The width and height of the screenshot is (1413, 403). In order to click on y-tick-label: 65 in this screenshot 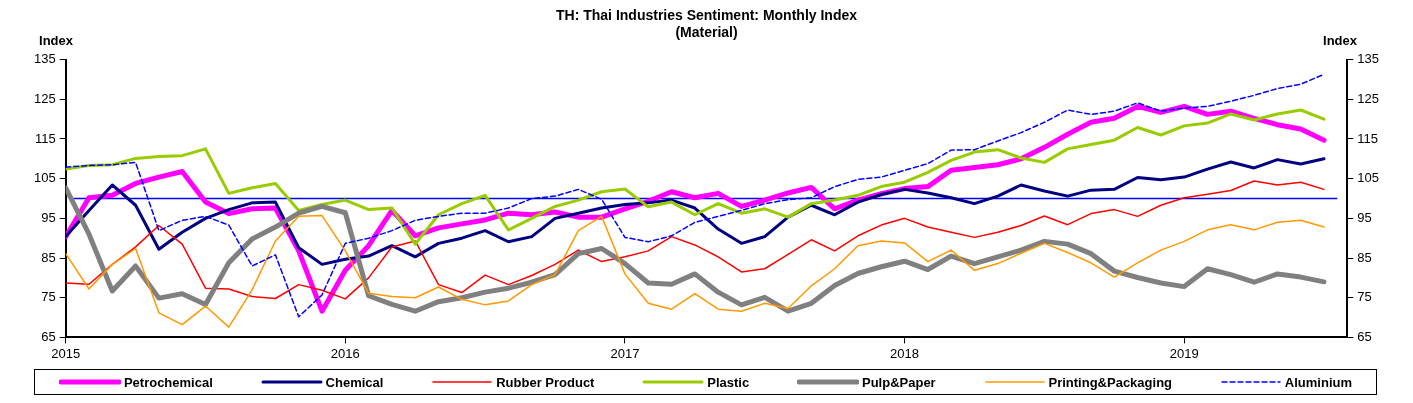, I will do `click(48, 336)`.